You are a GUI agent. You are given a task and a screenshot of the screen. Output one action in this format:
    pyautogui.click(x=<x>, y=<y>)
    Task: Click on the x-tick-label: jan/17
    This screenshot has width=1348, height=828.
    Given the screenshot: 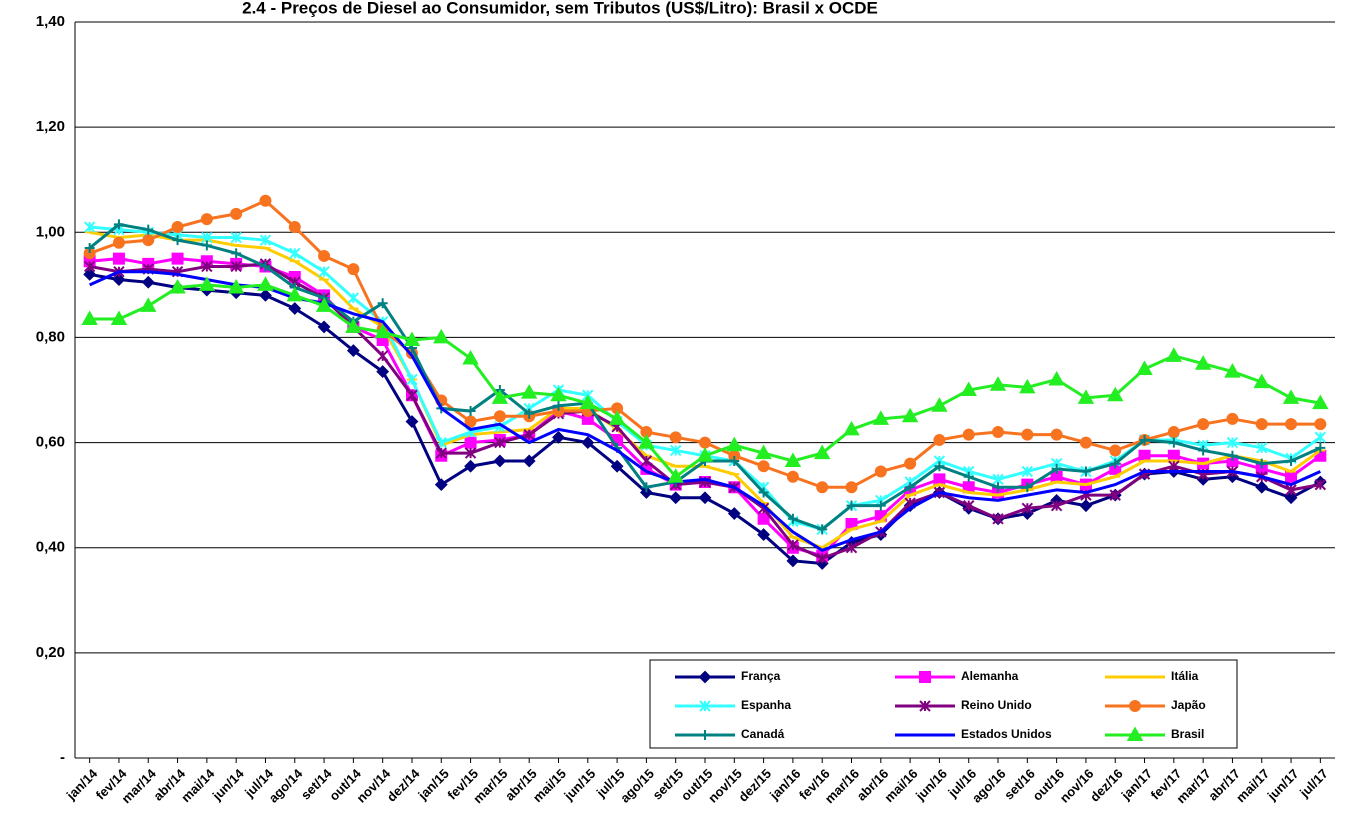 What is the action you would take?
    pyautogui.click(x=1136, y=784)
    